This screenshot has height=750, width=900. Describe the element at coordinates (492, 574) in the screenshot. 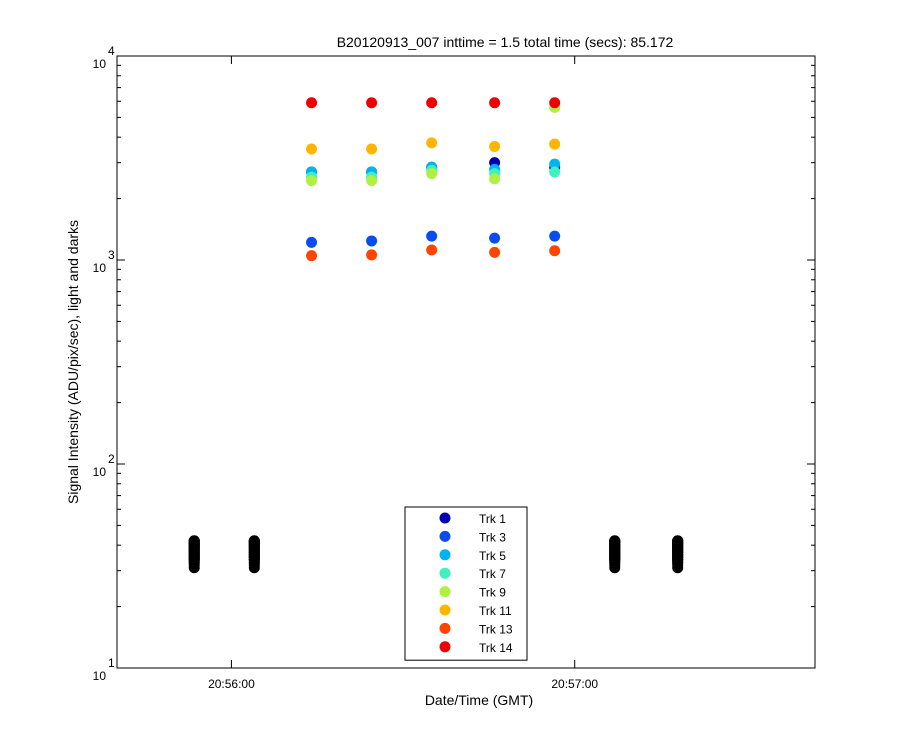

I see `legend-label: Trk 7` at that location.